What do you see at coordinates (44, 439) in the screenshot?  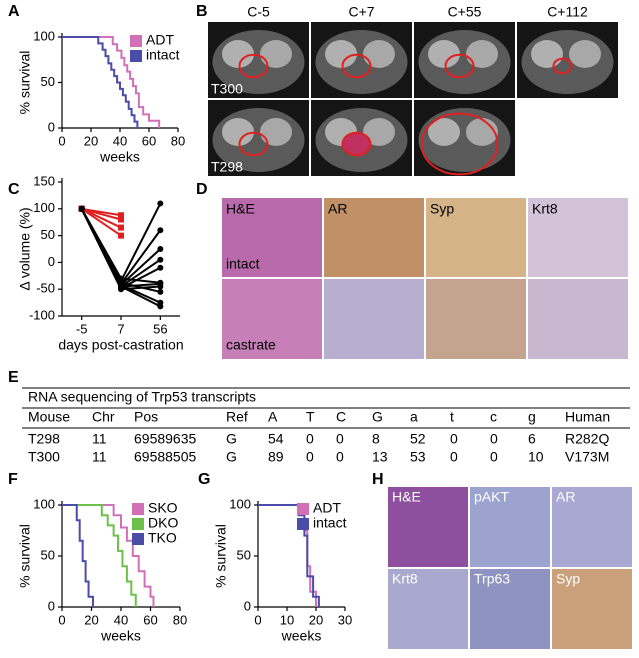 I see `table-cell: T298` at bounding box center [44, 439].